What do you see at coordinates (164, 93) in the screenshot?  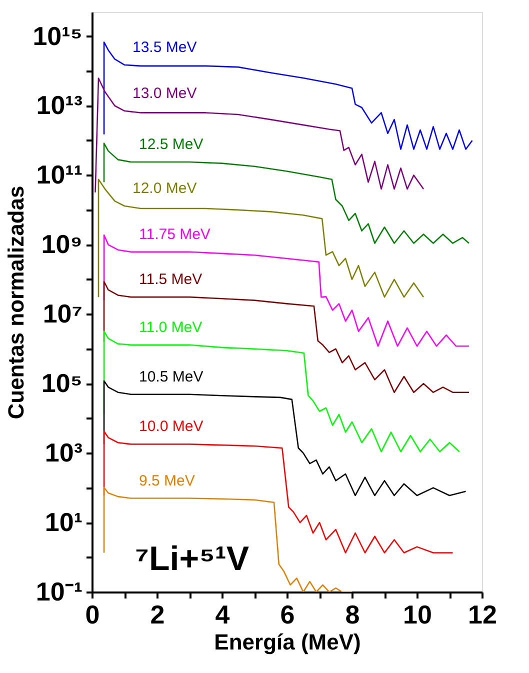 I see `series-label: 13.0 MeV` at bounding box center [164, 93].